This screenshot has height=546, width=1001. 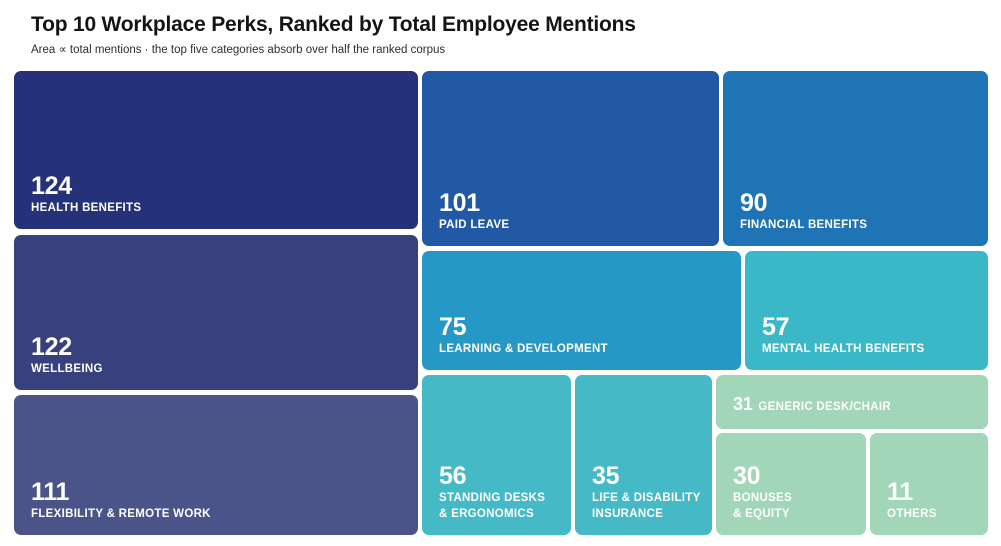 I want to click on tile-label-group: 124 HEALTH BENEFITS, so click(x=86, y=194).